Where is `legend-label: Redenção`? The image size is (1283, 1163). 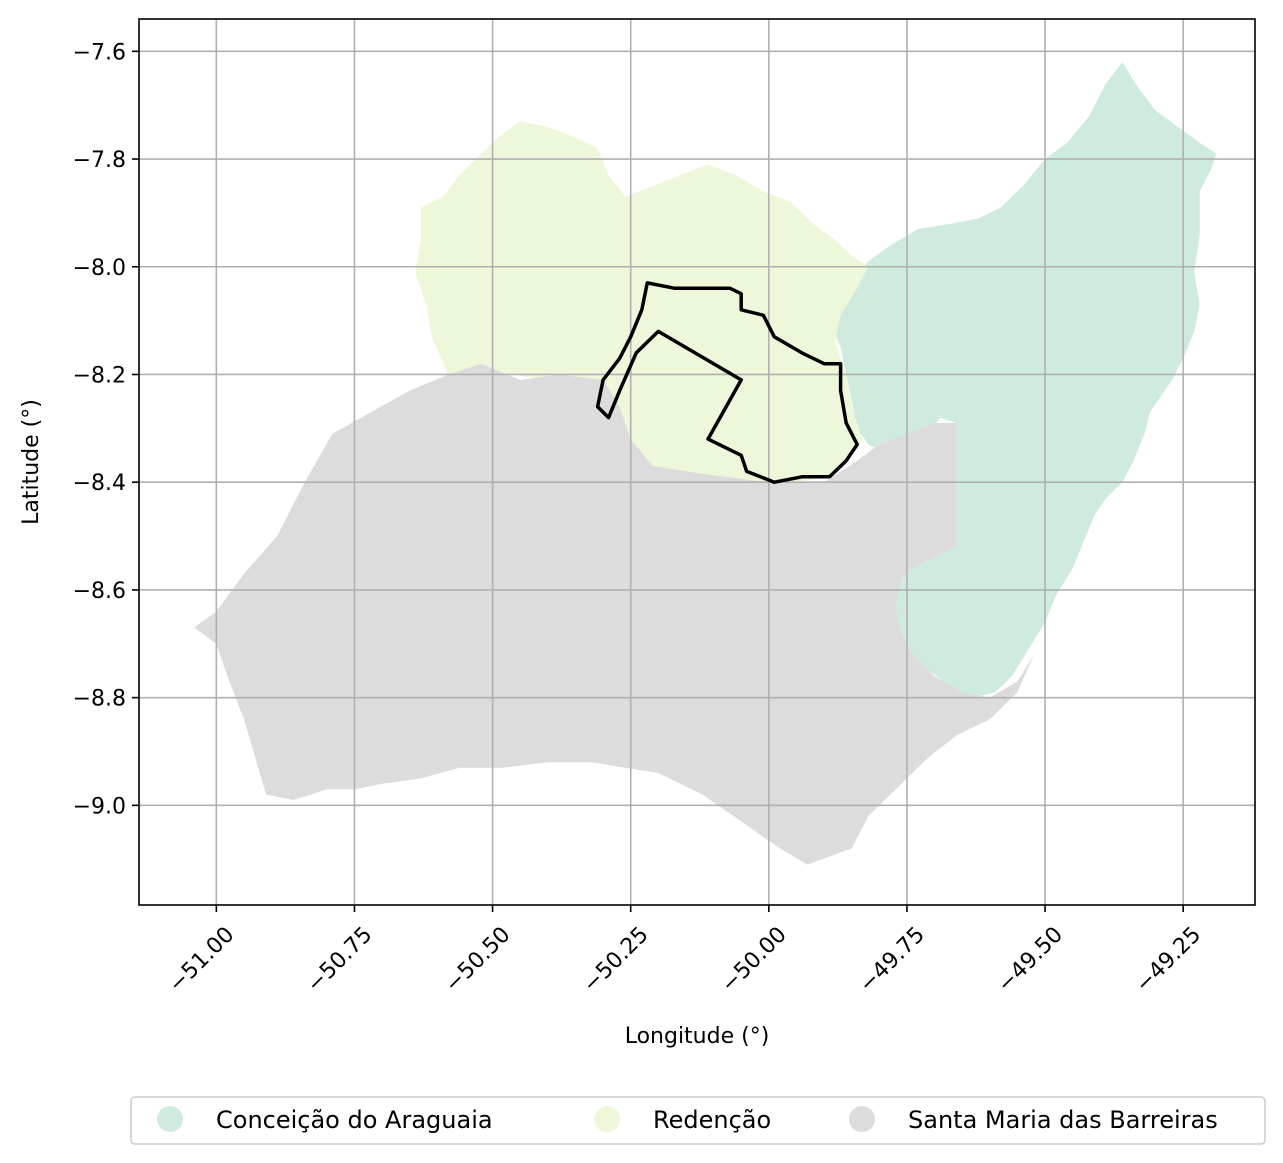 legend-label: Redenção is located at coordinates (712, 1120).